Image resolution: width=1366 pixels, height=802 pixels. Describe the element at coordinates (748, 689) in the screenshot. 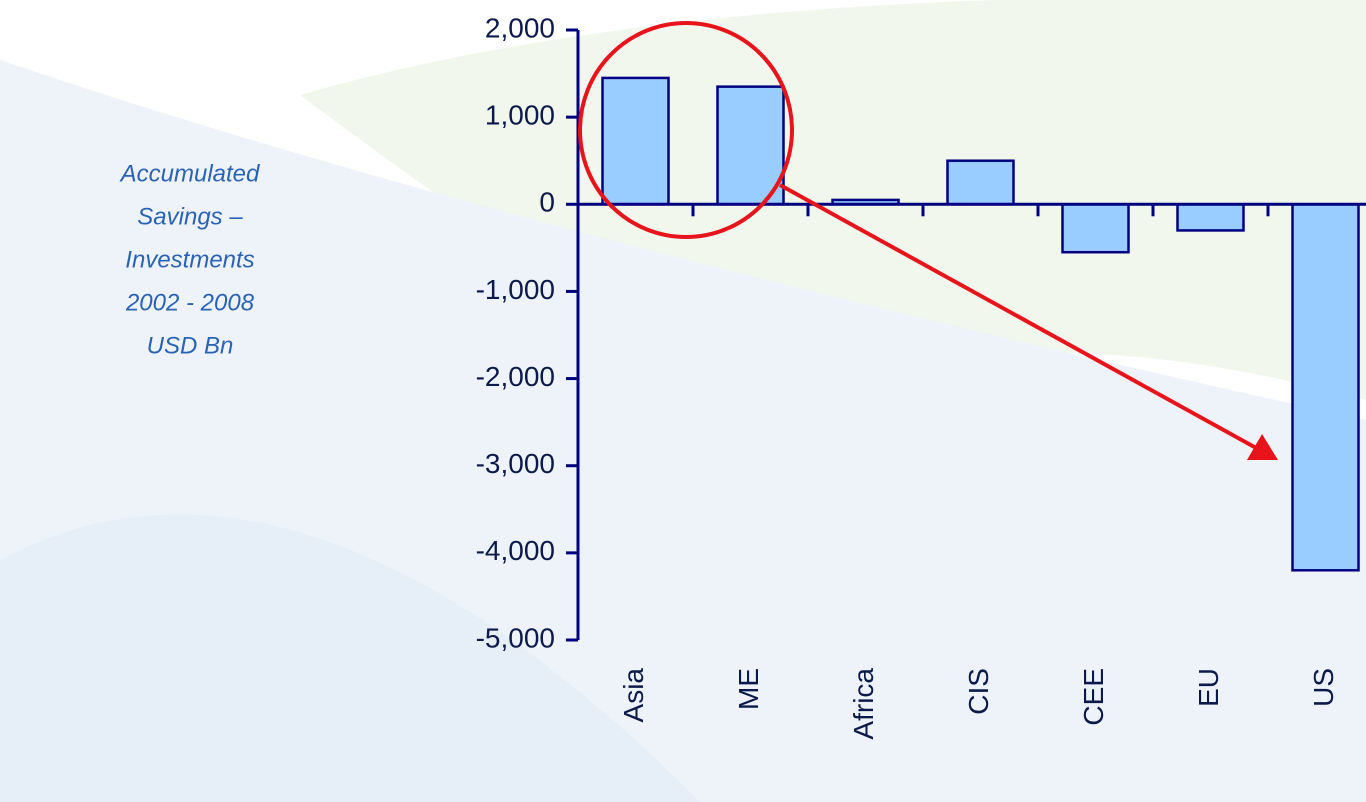

I see `x-tick-label: ME` at that location.